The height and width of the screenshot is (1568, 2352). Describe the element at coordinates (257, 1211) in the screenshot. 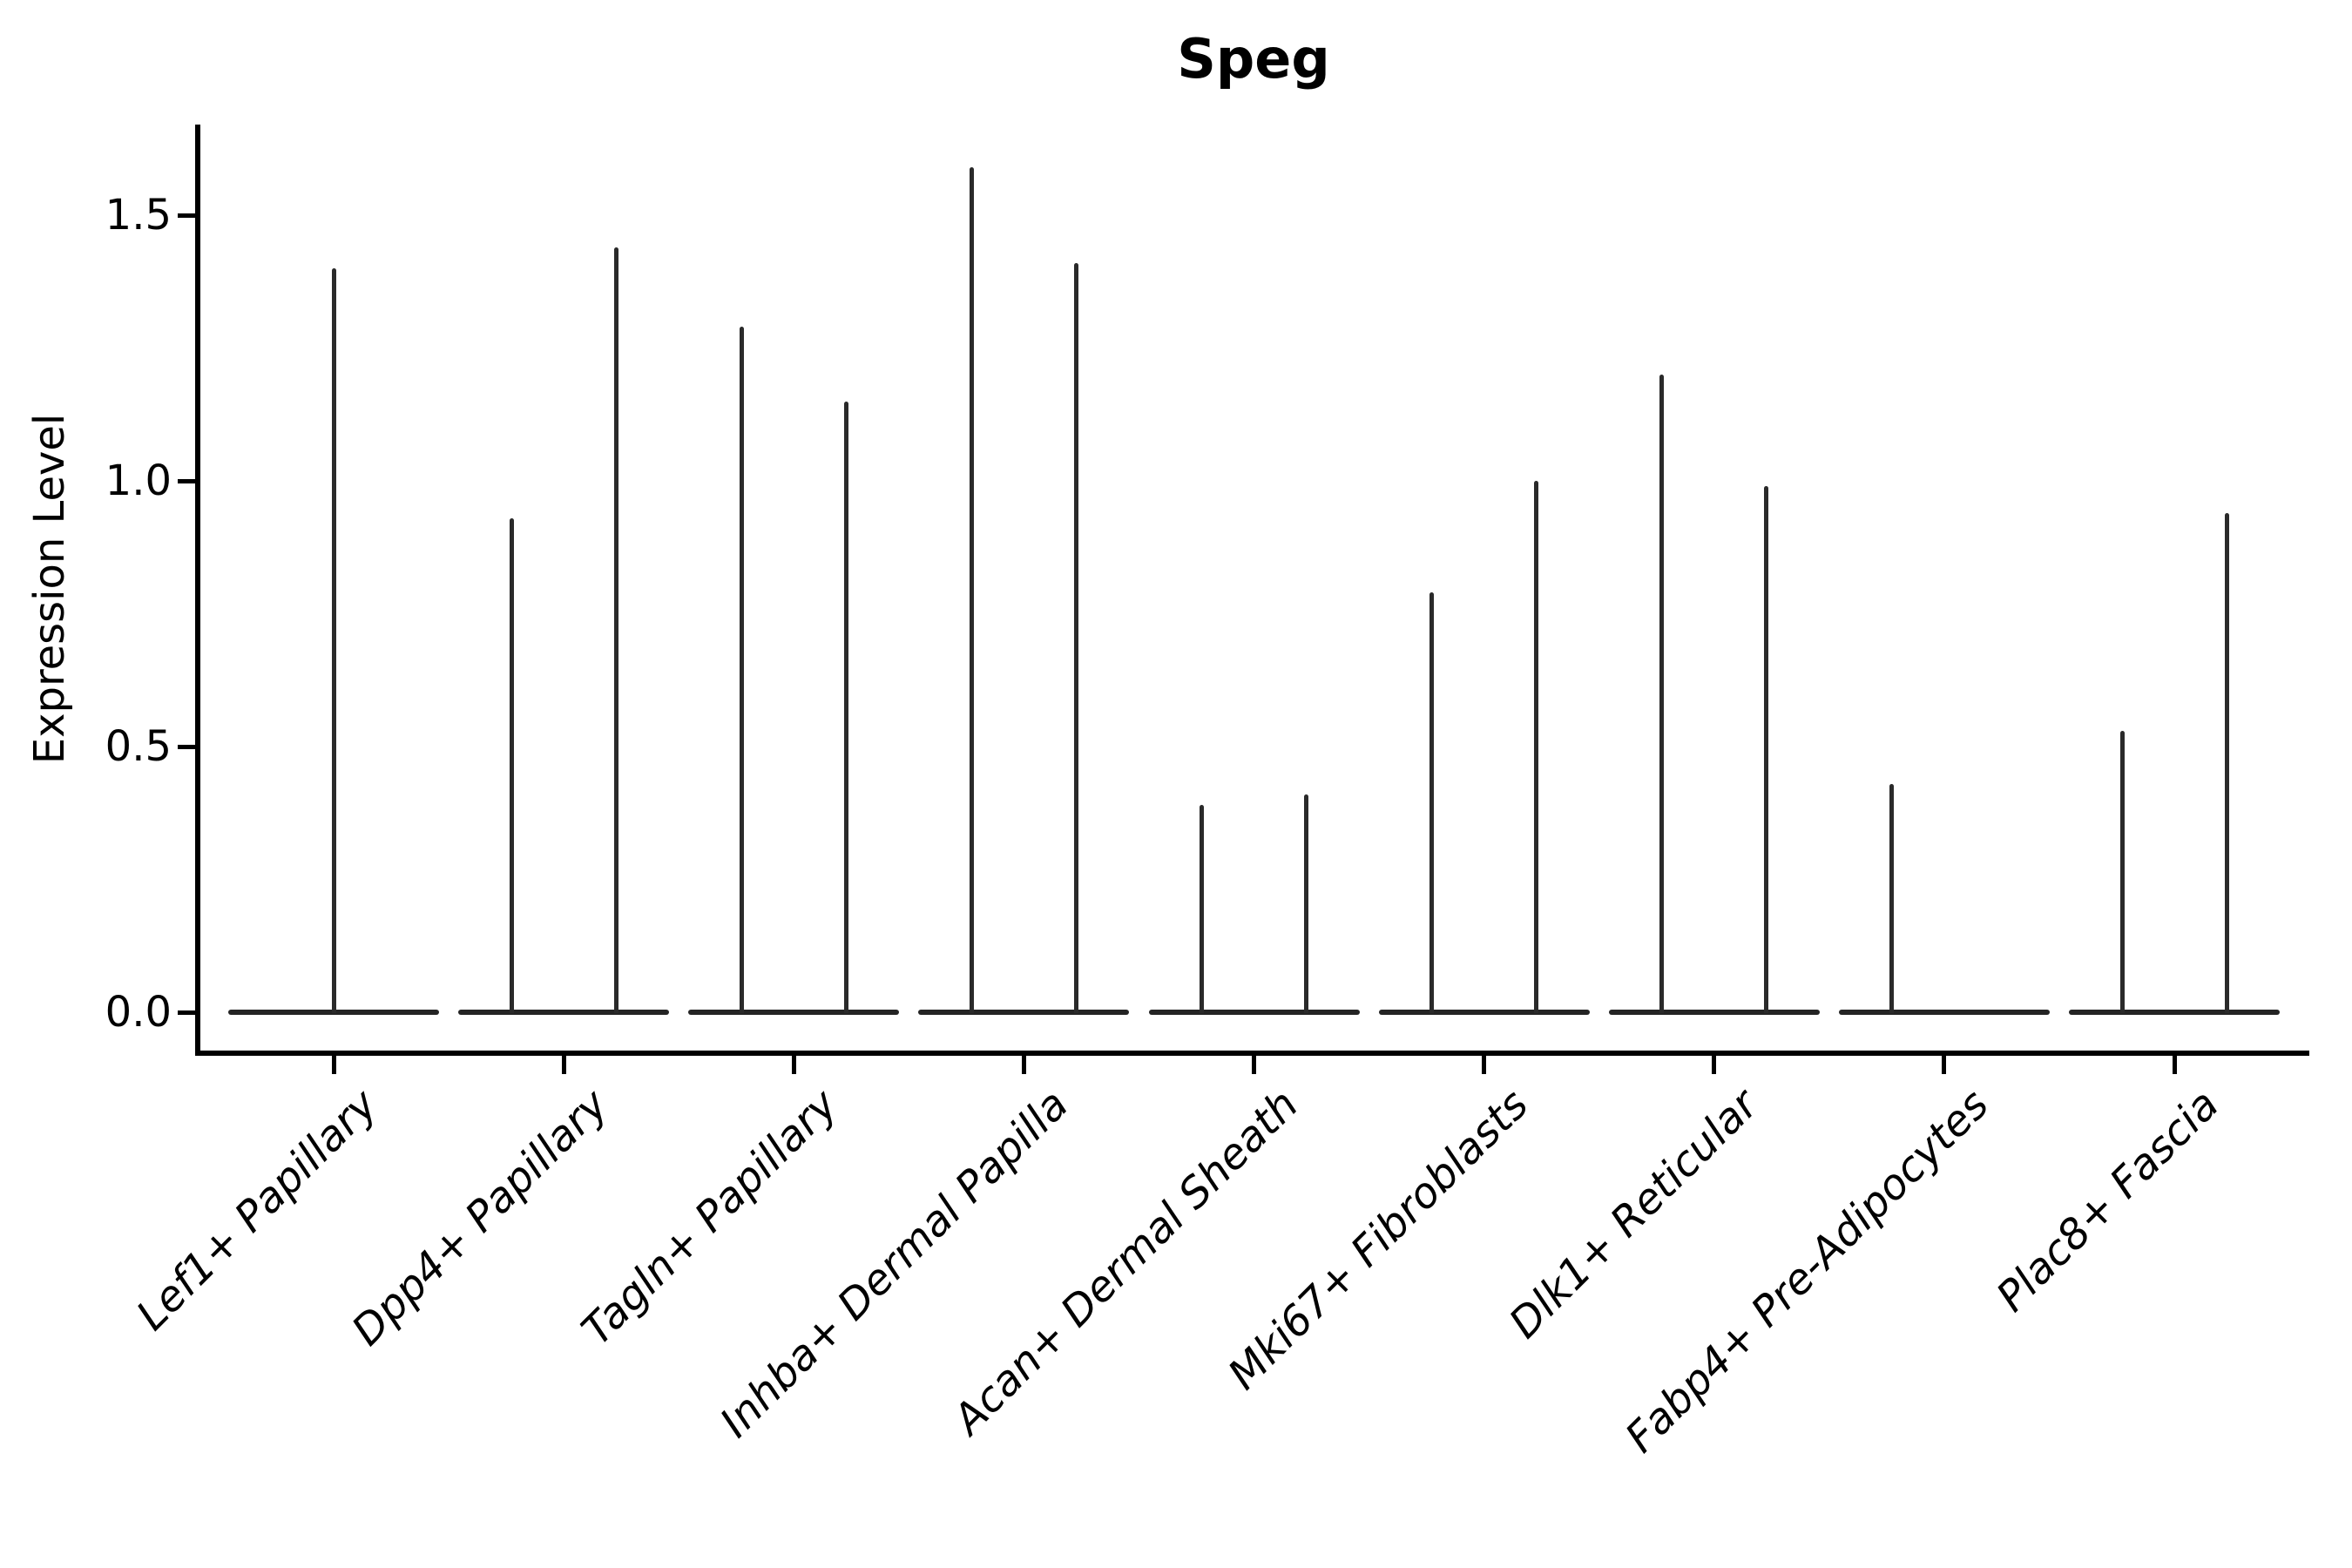

I see `x-tick-label: Lef1+ Papillary` at that location.